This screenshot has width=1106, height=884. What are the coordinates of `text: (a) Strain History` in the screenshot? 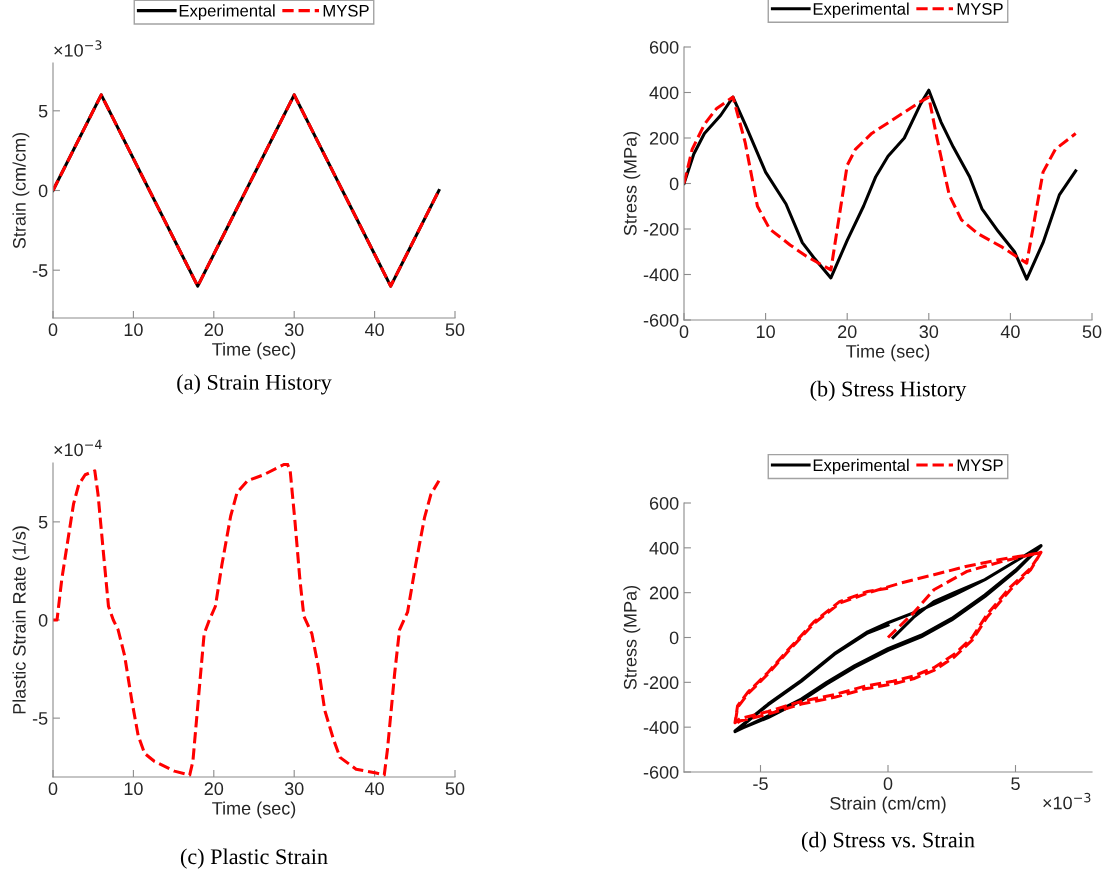 It's located at (254, 384).